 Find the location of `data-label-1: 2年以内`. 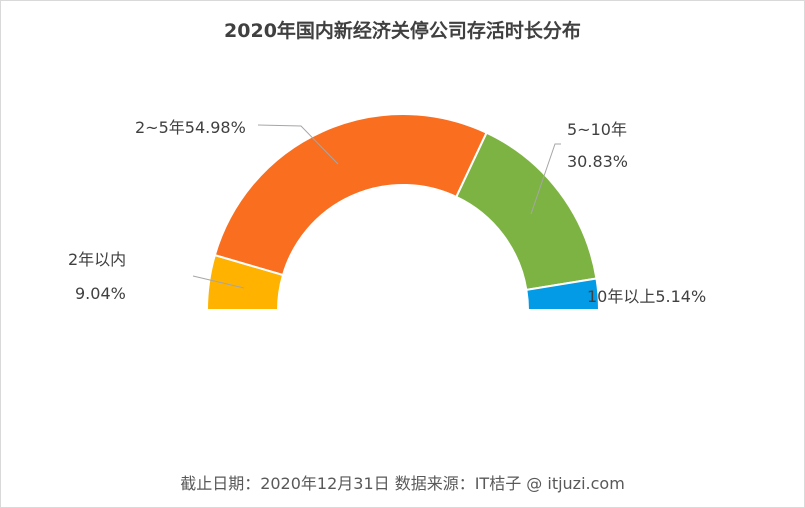

data-label-1: 2年以内 is located at coordinates (97, 259).